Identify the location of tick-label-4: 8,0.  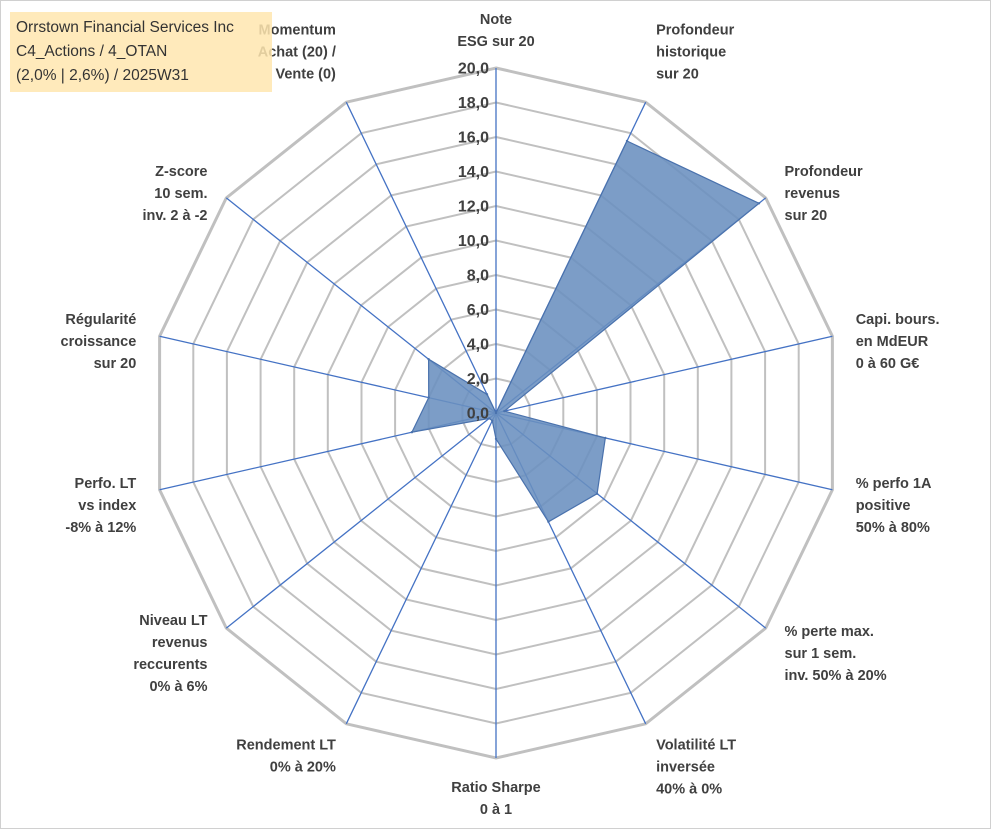
(478, 276).